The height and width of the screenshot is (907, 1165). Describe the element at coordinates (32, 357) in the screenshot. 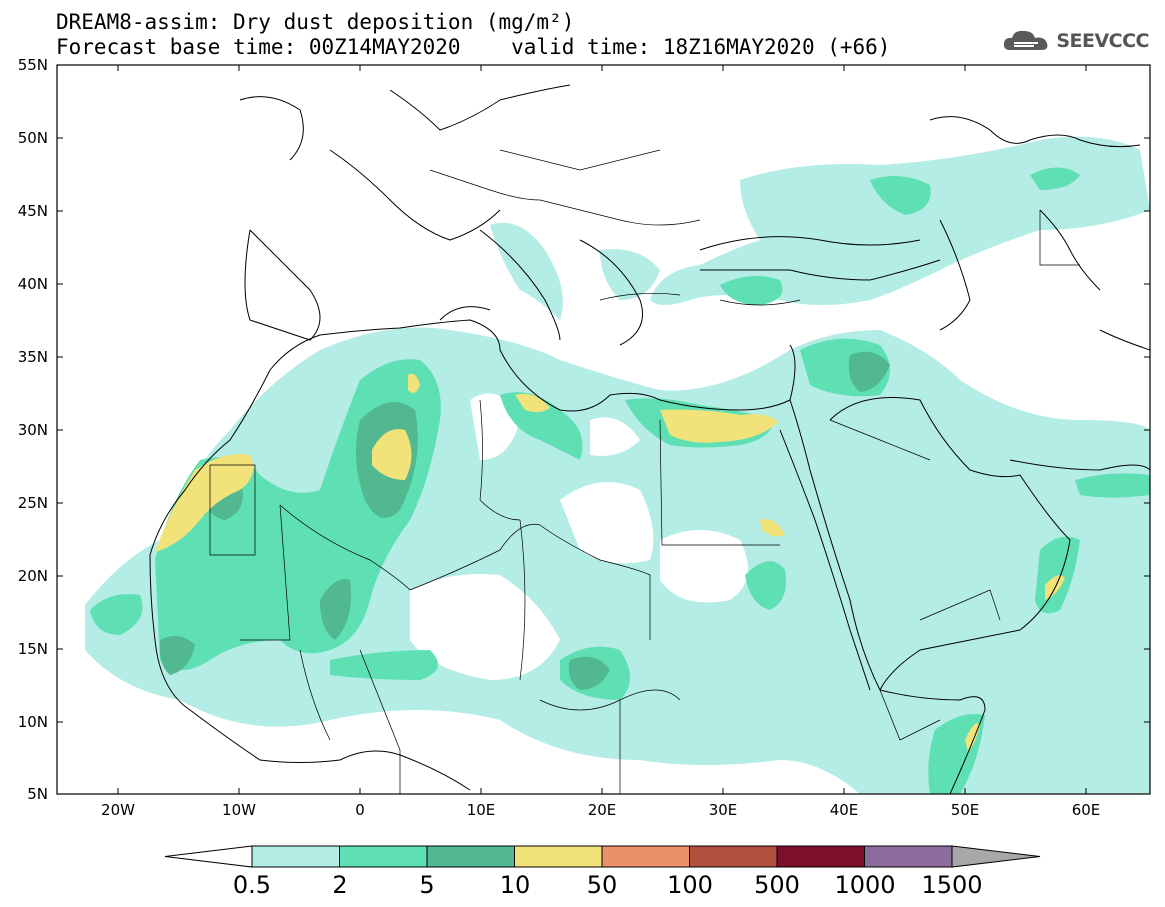

I see `lat-label: 35N` at that location.